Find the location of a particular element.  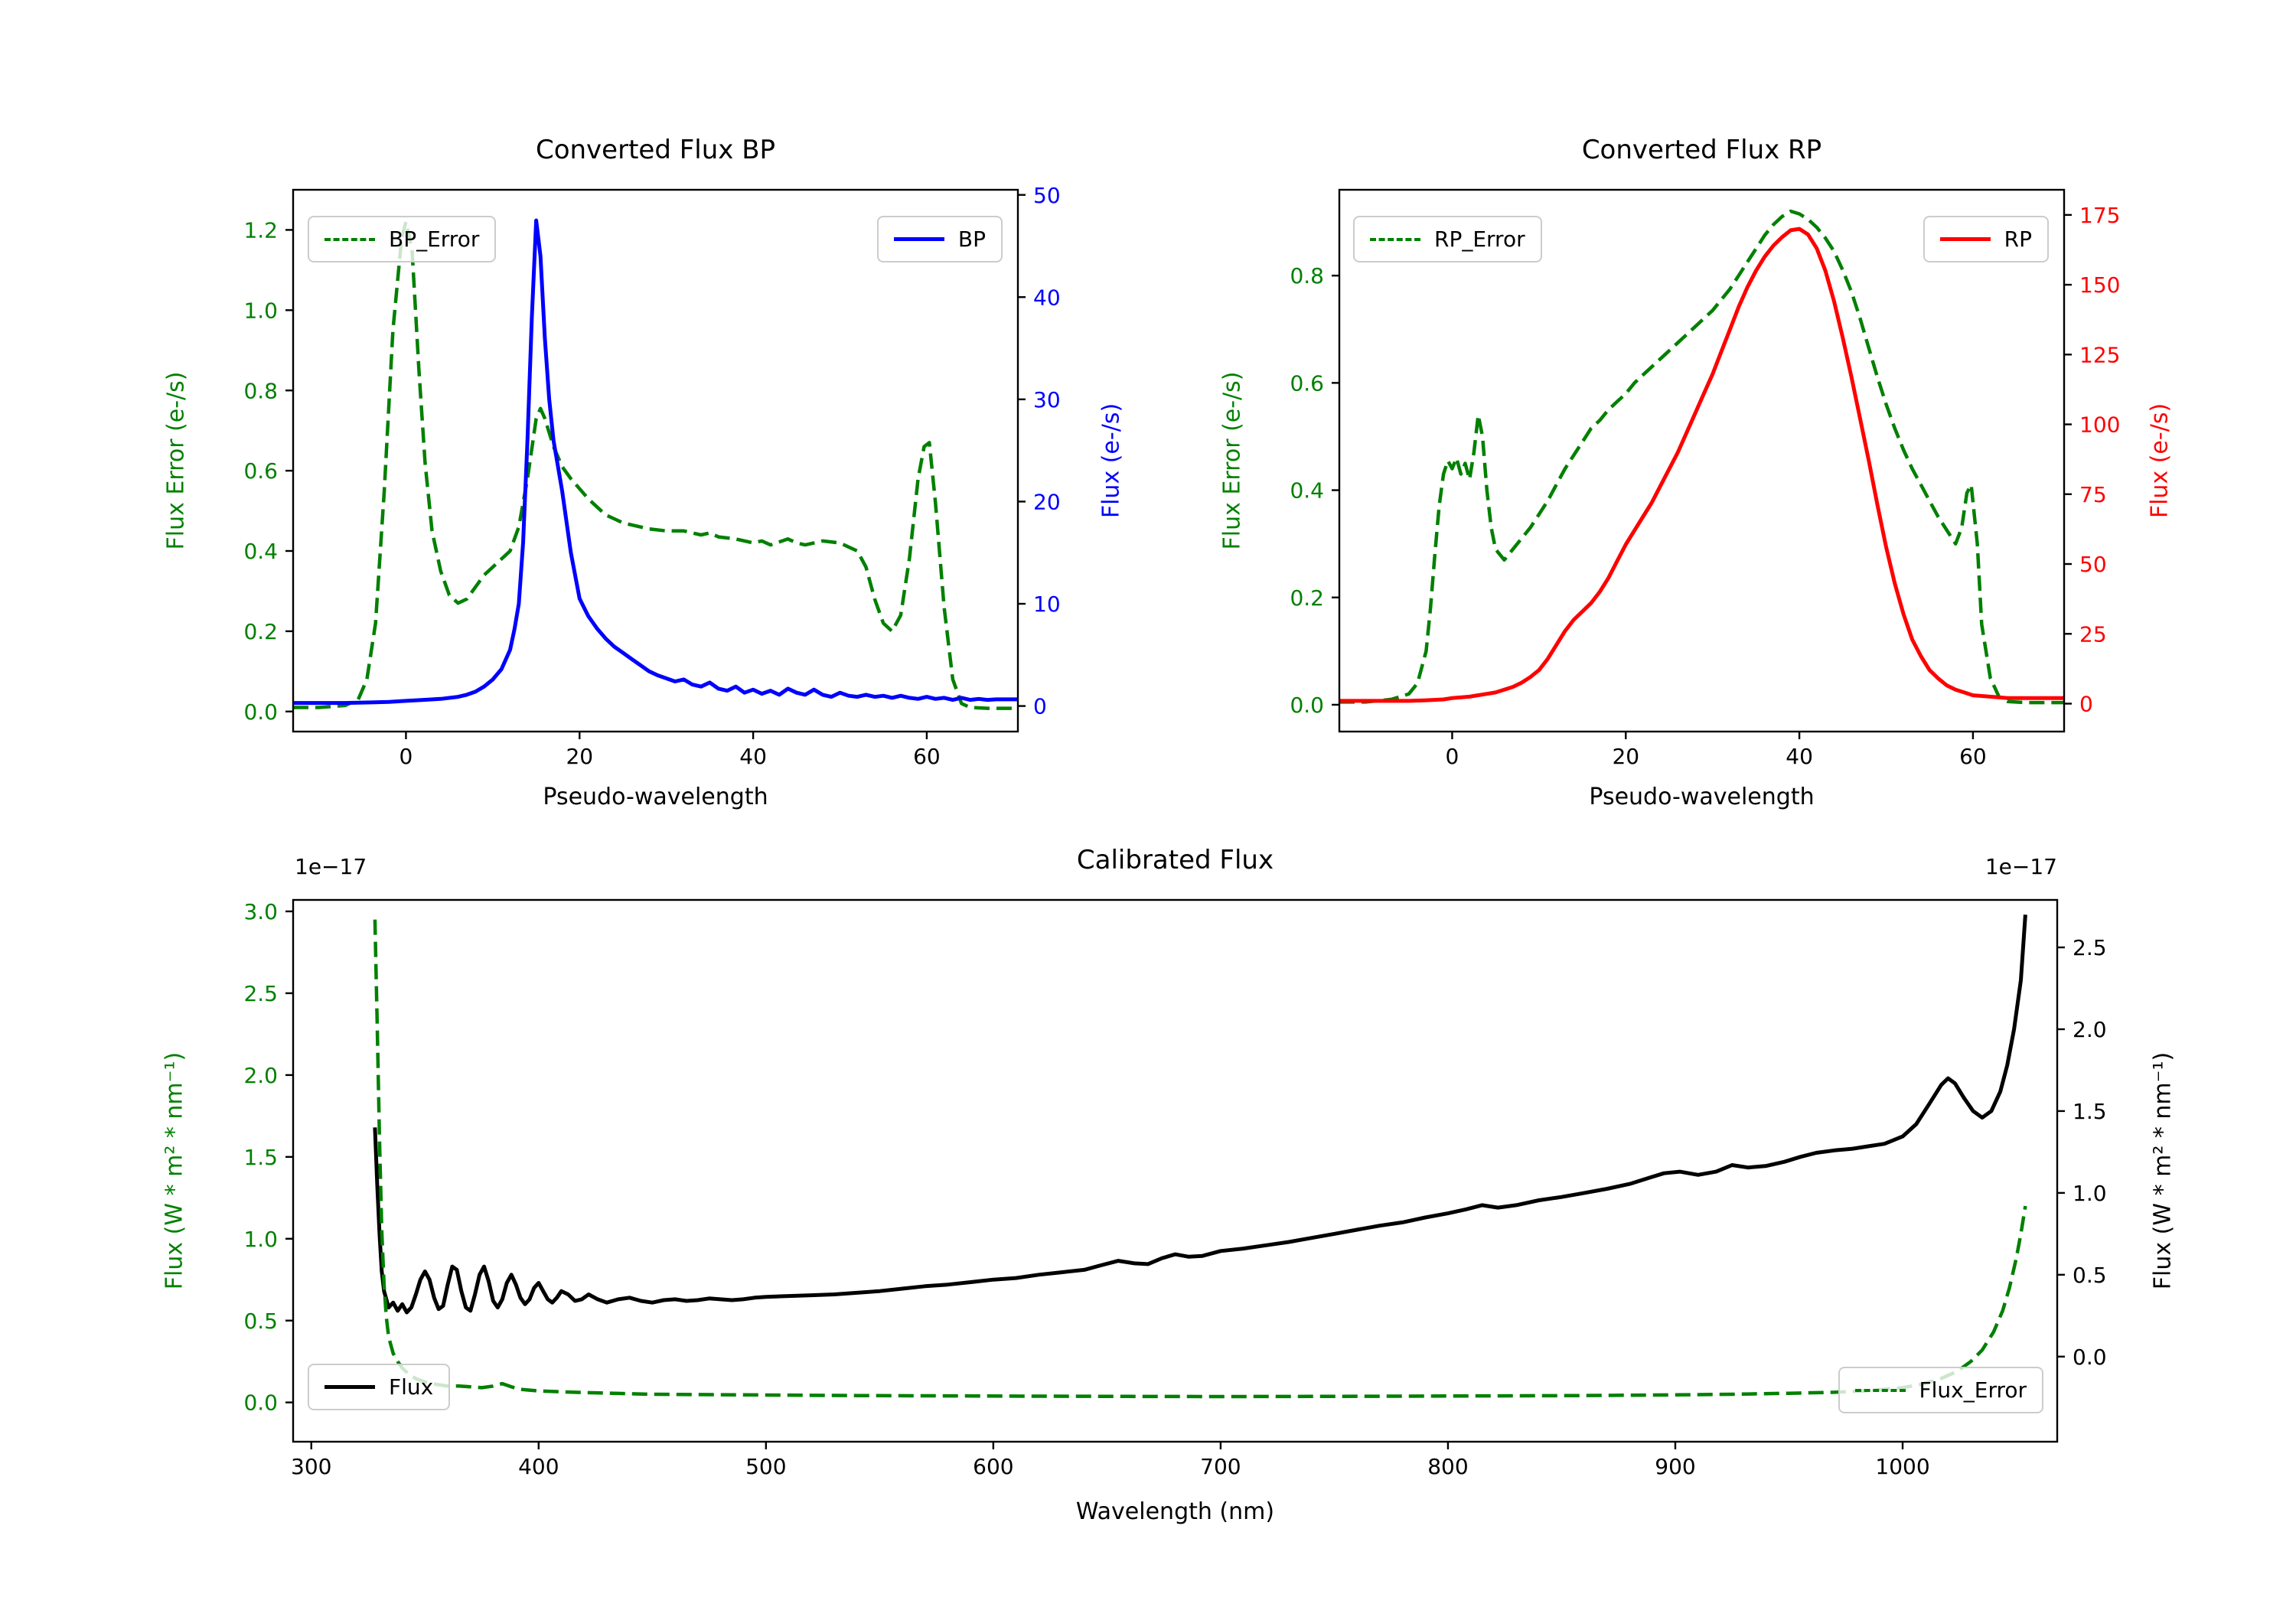

legend-line-rp is located at coordinates (1965, 239).